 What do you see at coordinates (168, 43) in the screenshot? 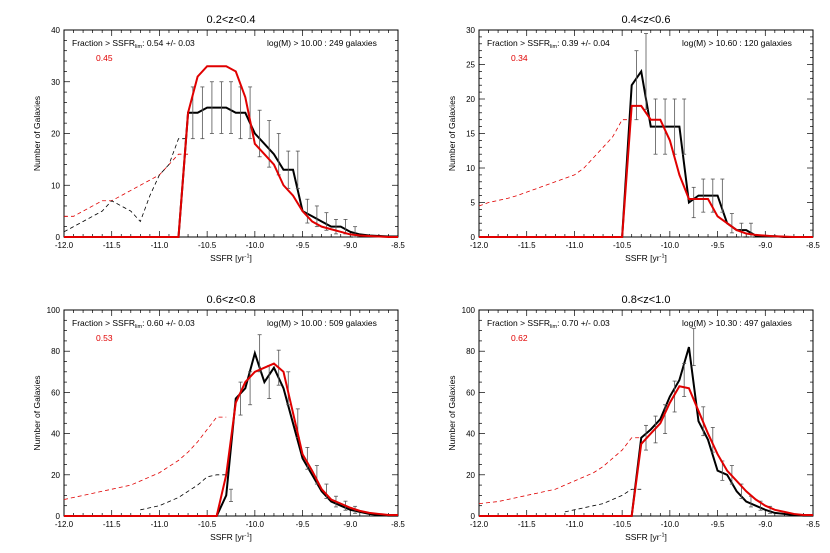
I see `fraction-value: : 0.54 +/- 0.03` at bounding box center [168, 43].